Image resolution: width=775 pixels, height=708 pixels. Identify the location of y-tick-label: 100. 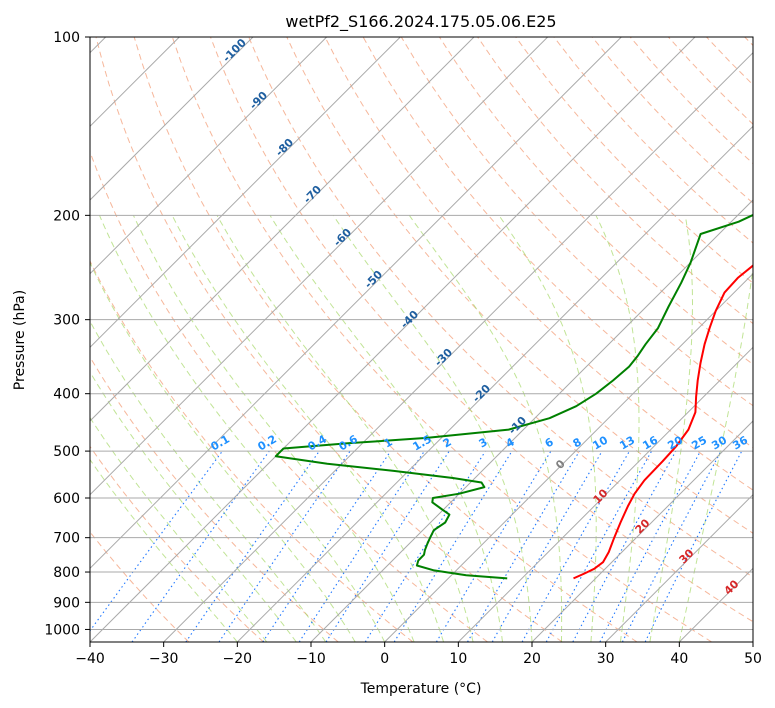
(66, 38).